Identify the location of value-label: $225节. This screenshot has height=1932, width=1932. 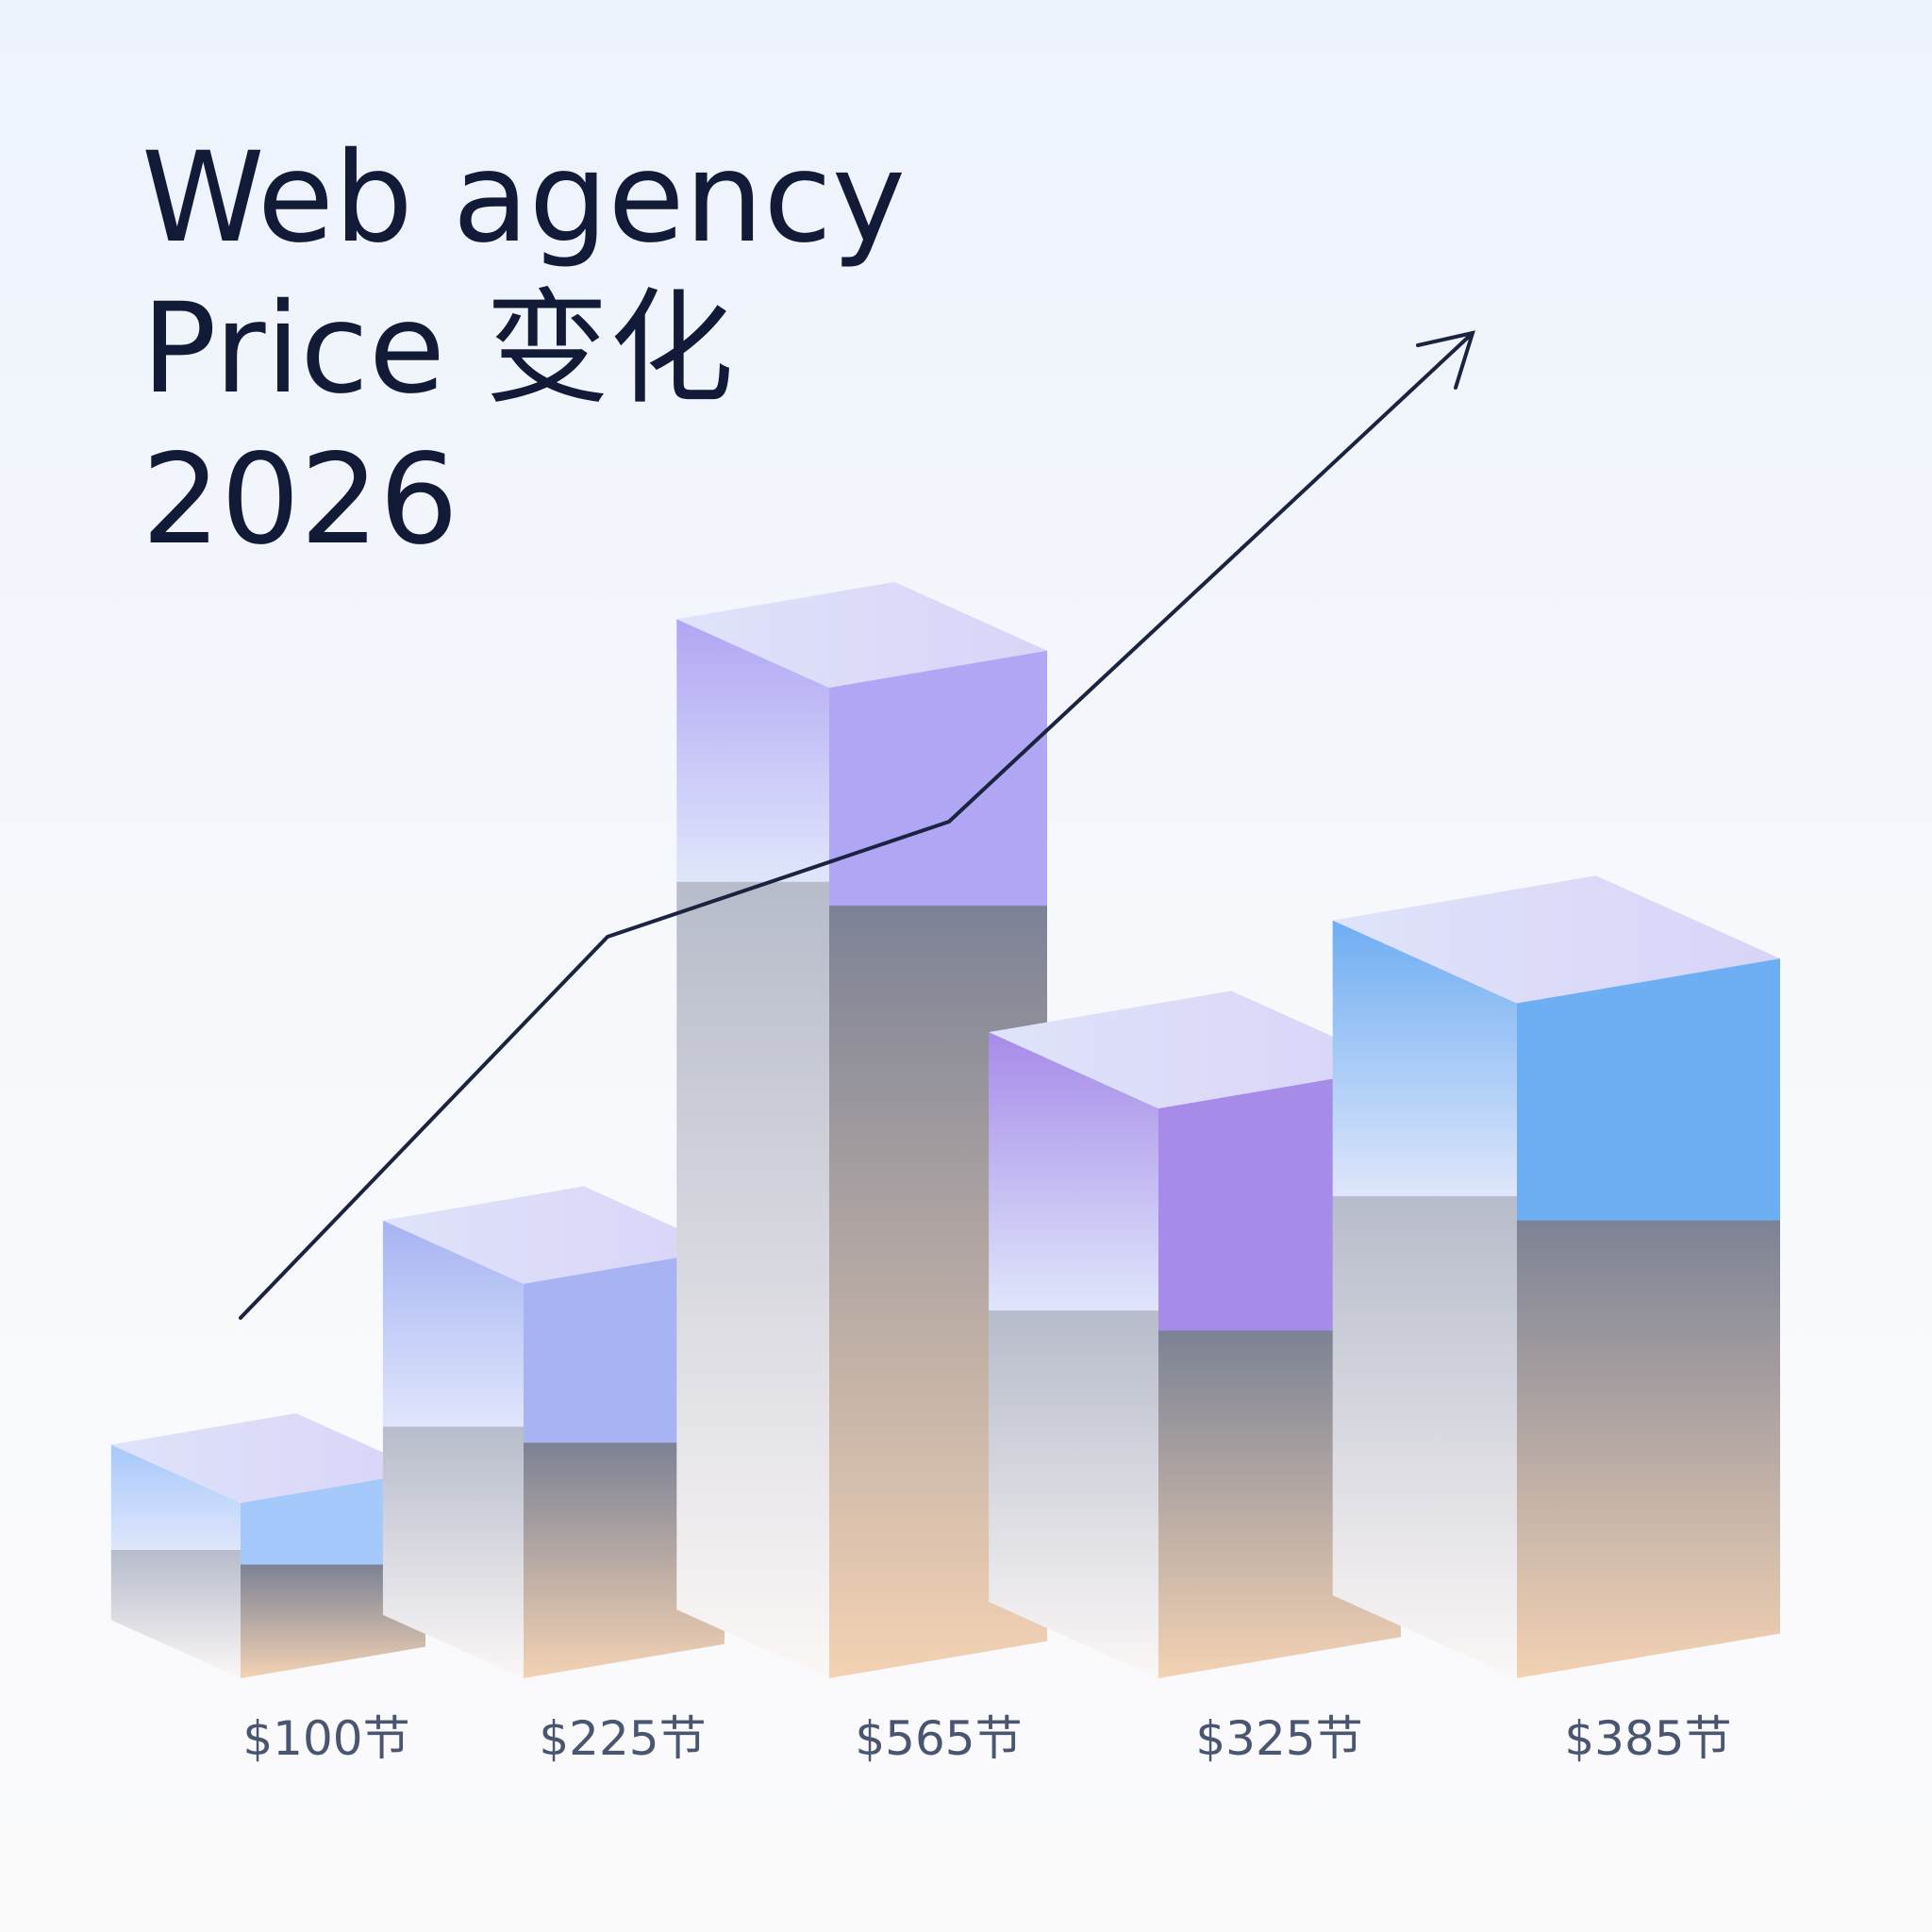
(622, 1738).